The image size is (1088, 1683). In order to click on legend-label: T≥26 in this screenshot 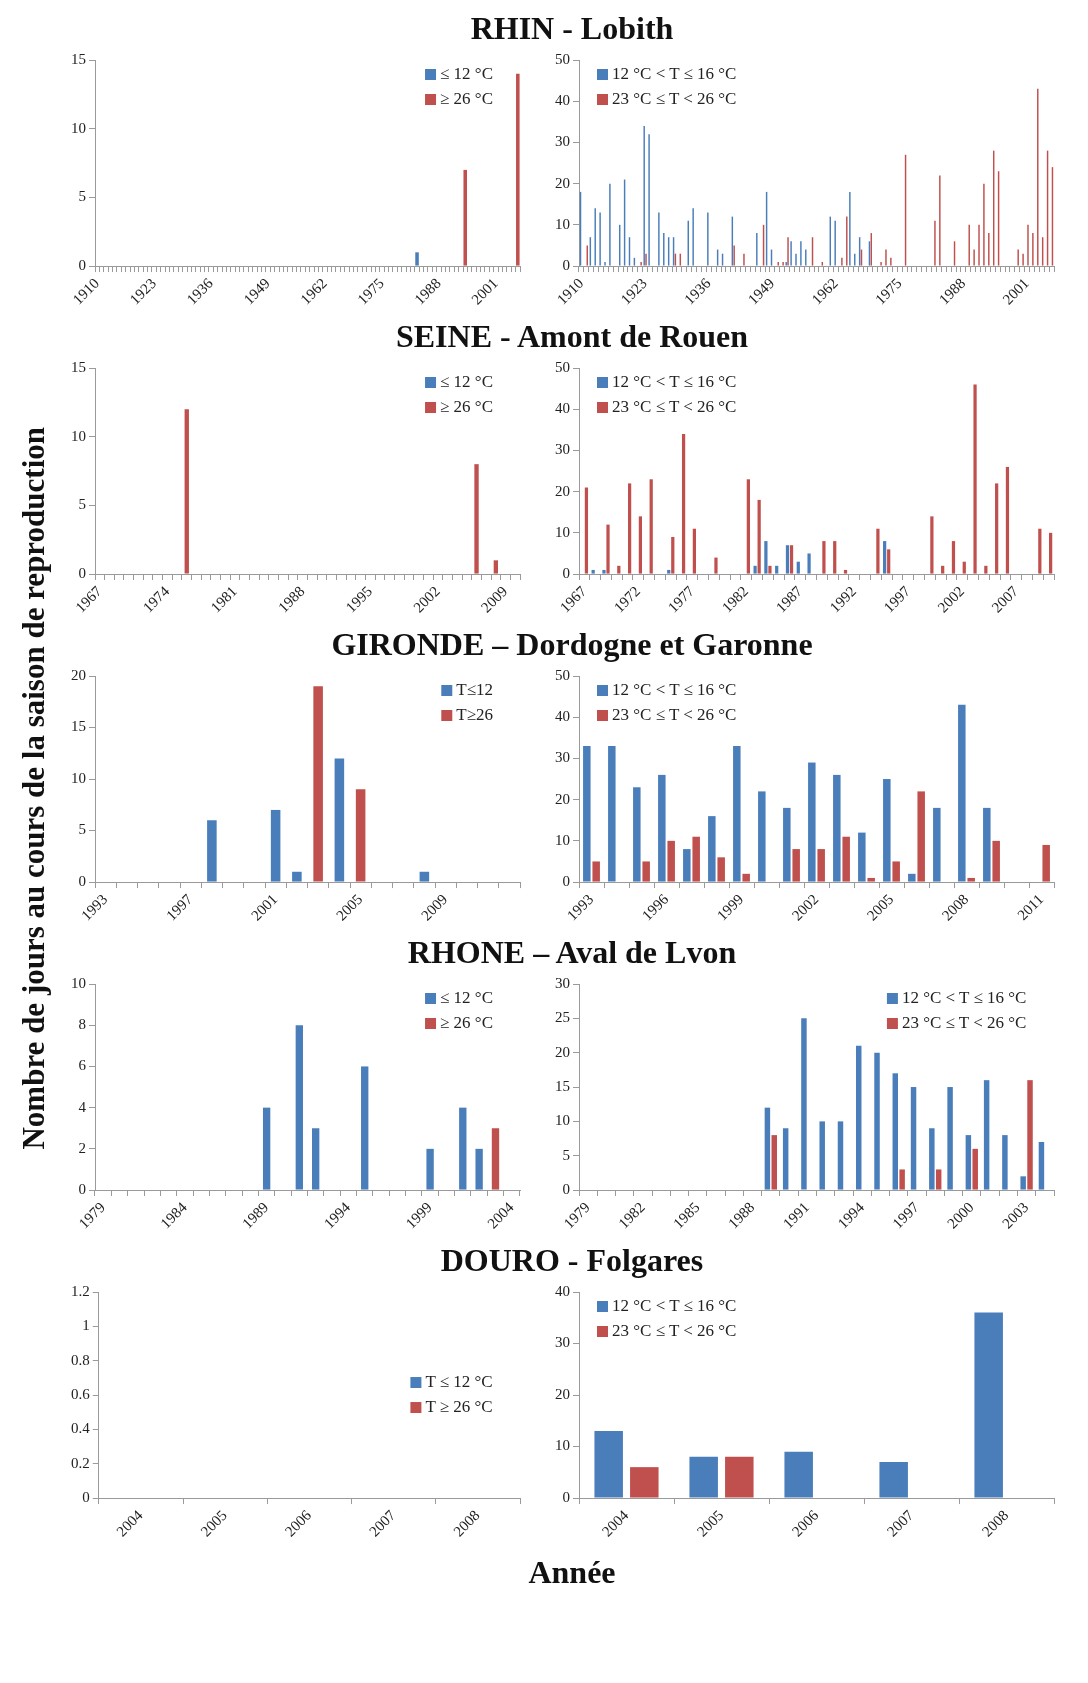, I will do `click(474, 714)`.